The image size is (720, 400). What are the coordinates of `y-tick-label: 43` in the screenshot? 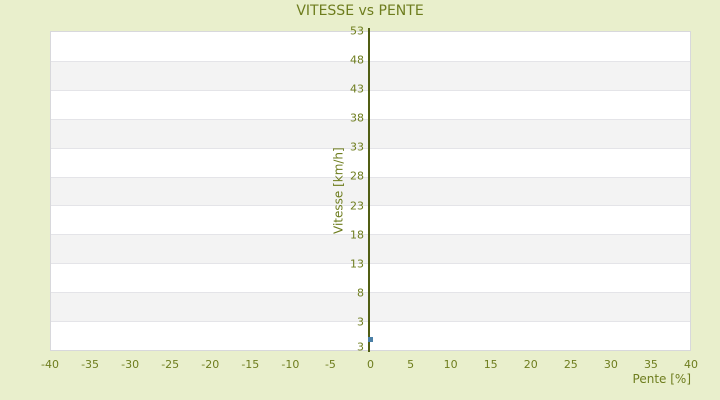 It's located at (357, 89).